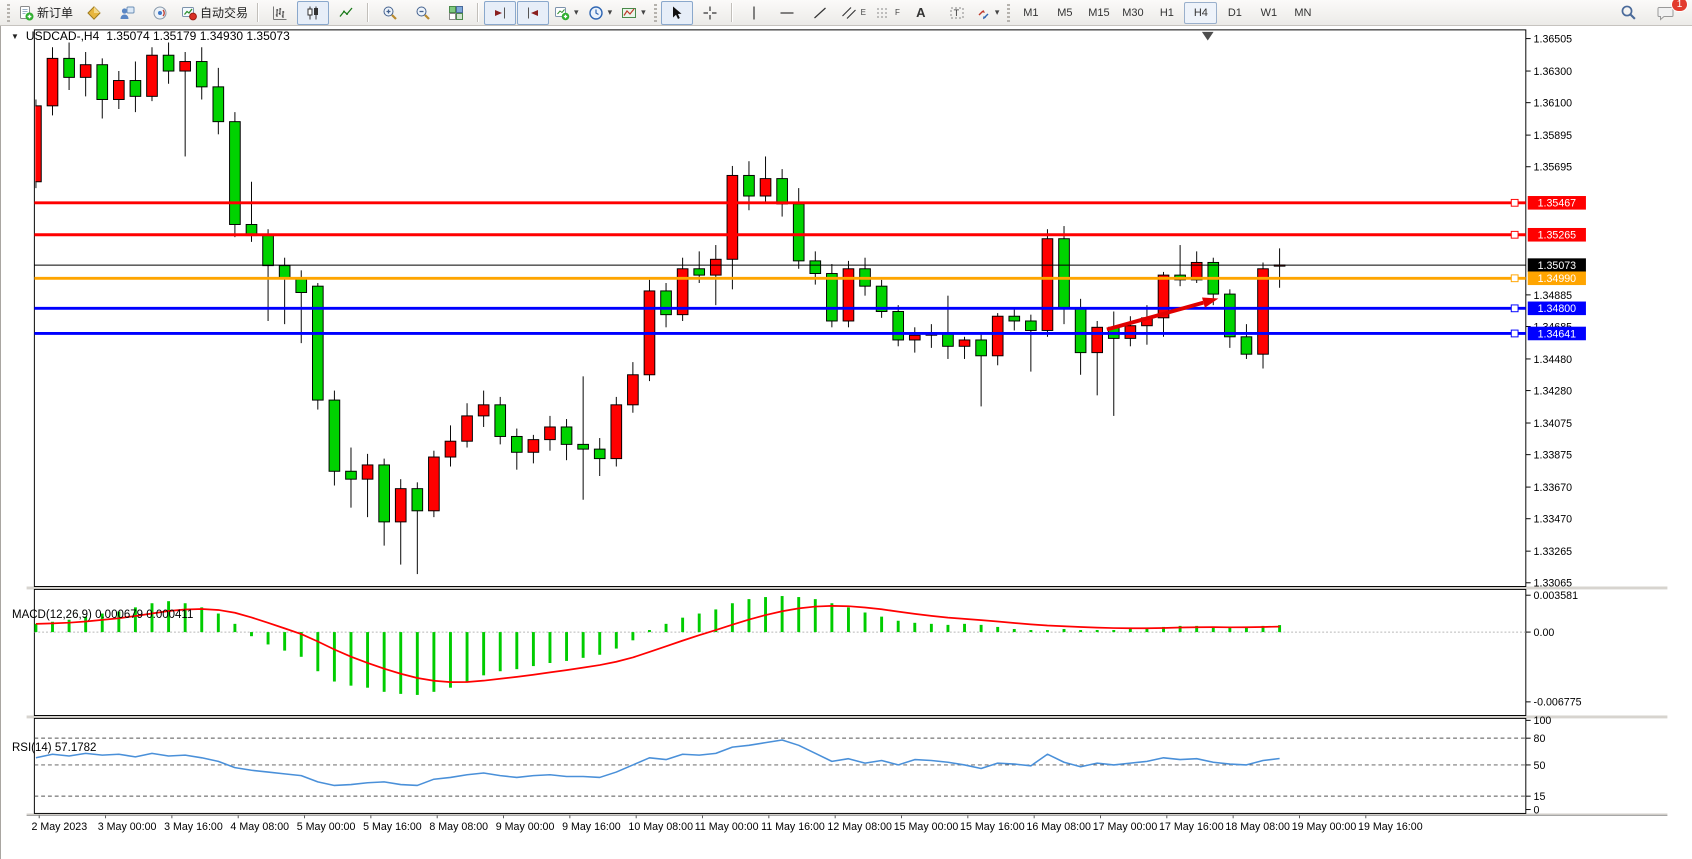 The image size is (1692, 859). I want to click on chart-symbol-period: USDCAD-,H4, so click(62, 36).